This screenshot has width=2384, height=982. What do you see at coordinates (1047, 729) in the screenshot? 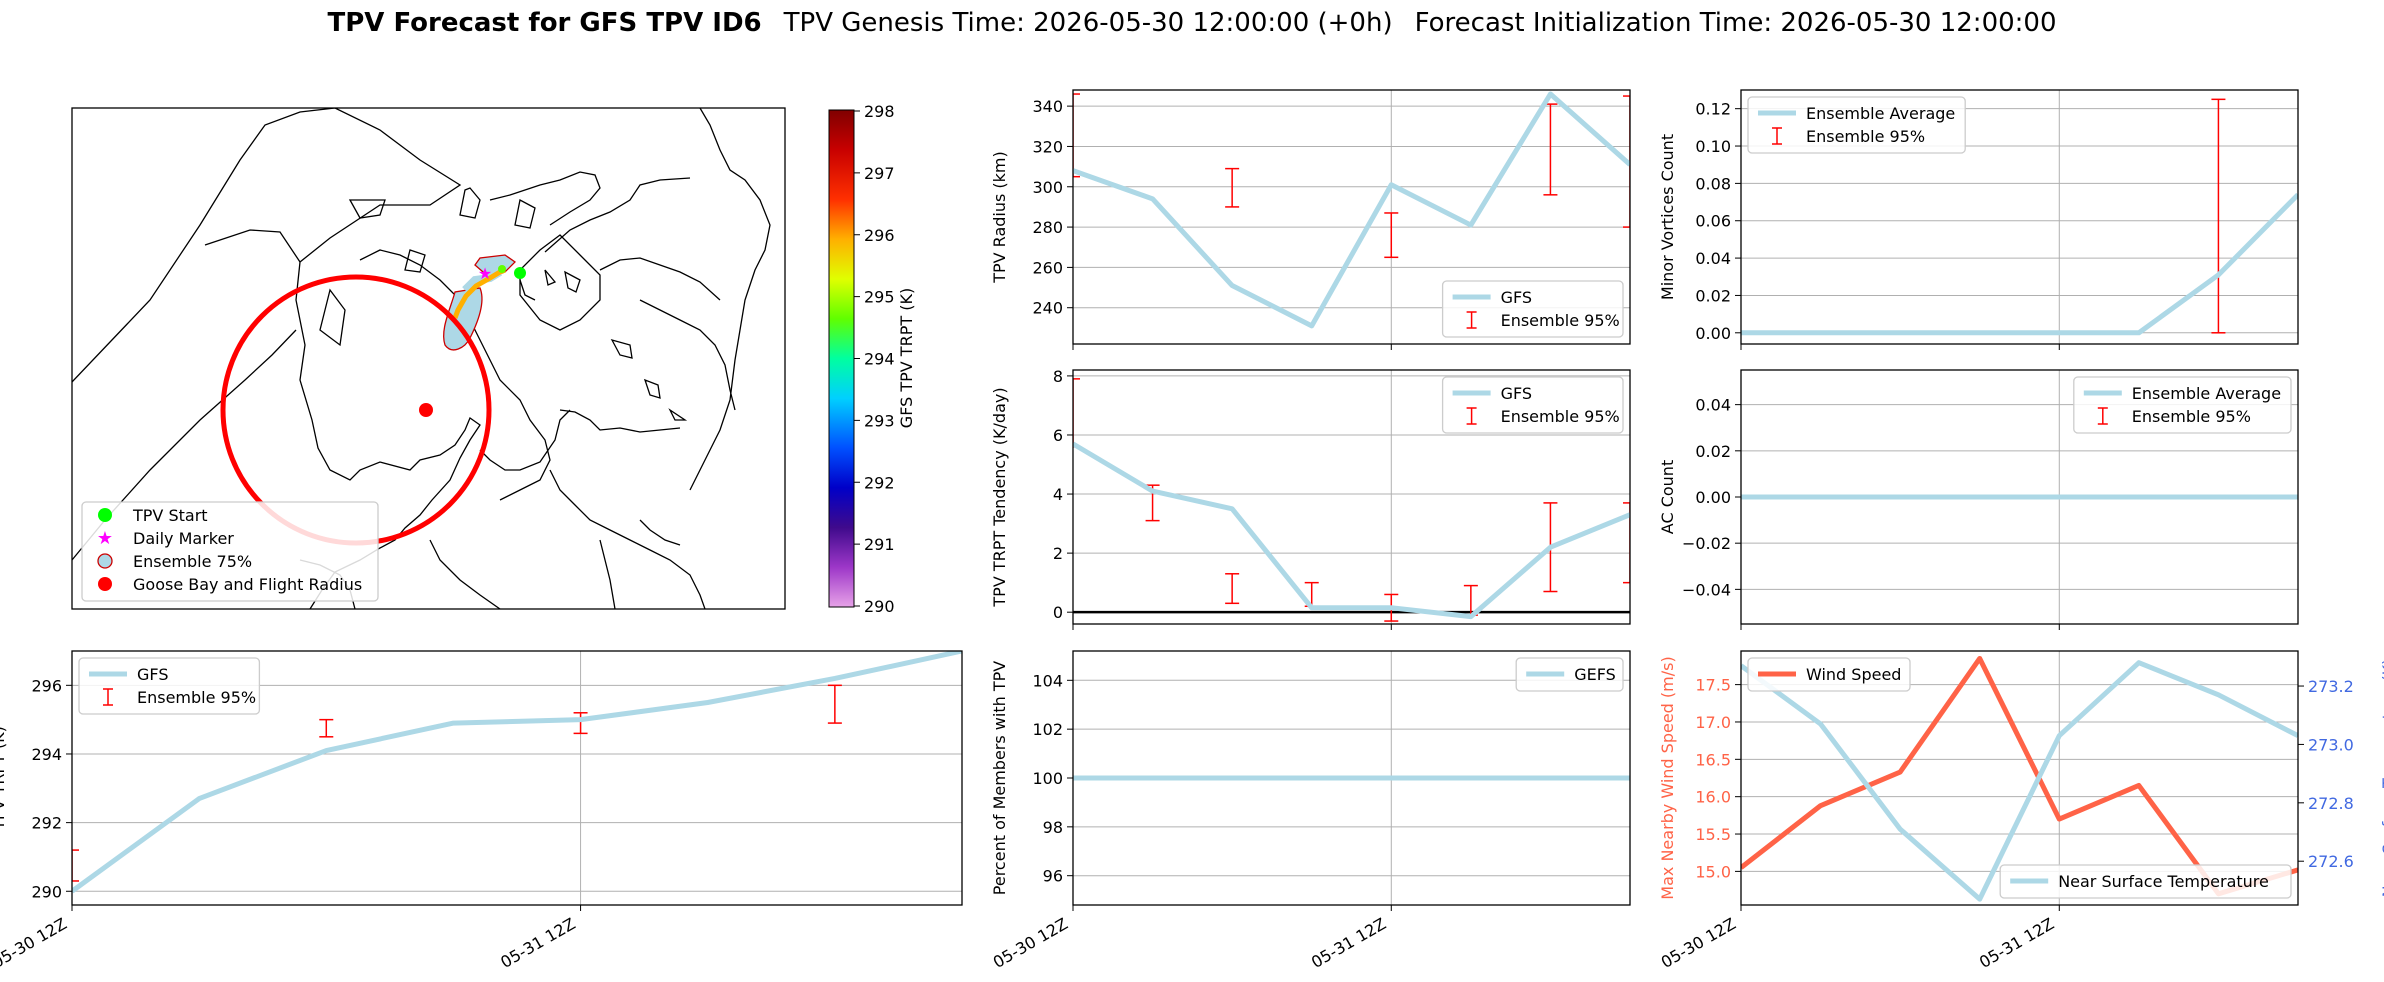
I see `y-tick-label: 102` at bounding box center [1047, 729].